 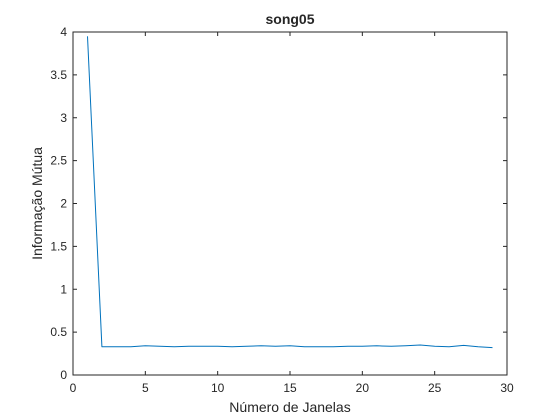 I want to click on y-tick-label: 0.5, so click(x=58, y=332).